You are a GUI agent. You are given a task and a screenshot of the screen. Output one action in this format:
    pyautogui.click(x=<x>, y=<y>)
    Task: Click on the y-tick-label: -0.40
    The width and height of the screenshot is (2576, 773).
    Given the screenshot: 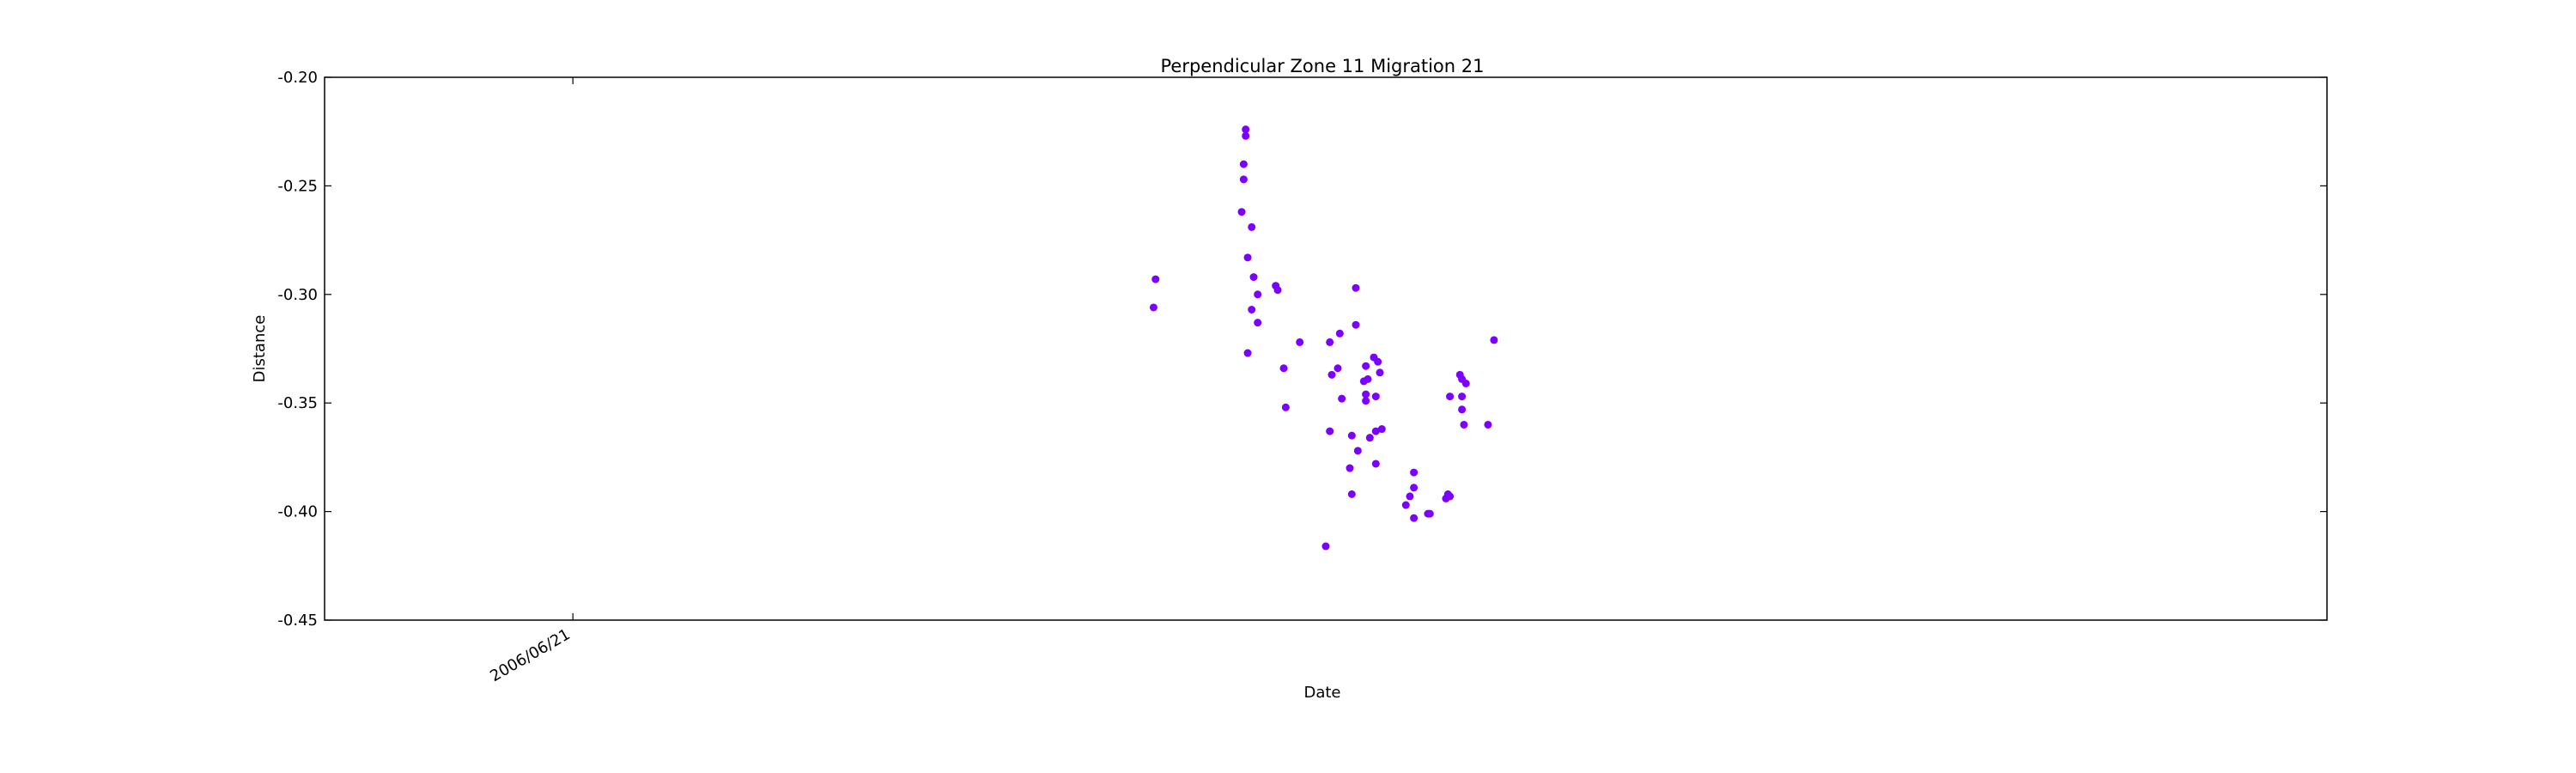 What is the action you would take?
    pyautogui.click(x=297, y=512)
    